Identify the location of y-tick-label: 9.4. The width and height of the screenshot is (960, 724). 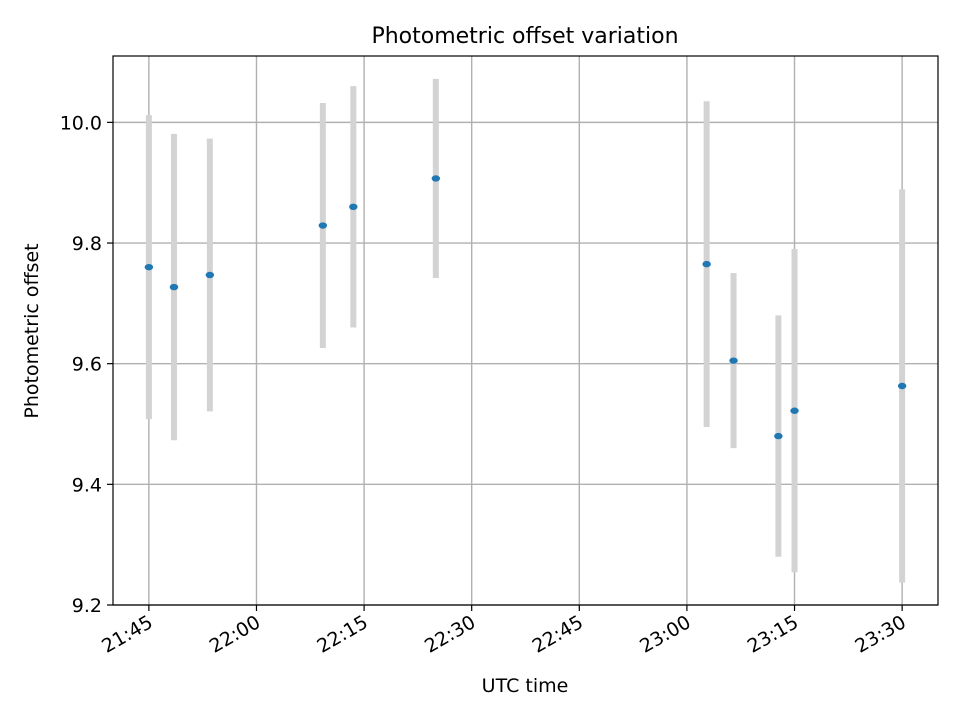
(87, 485).